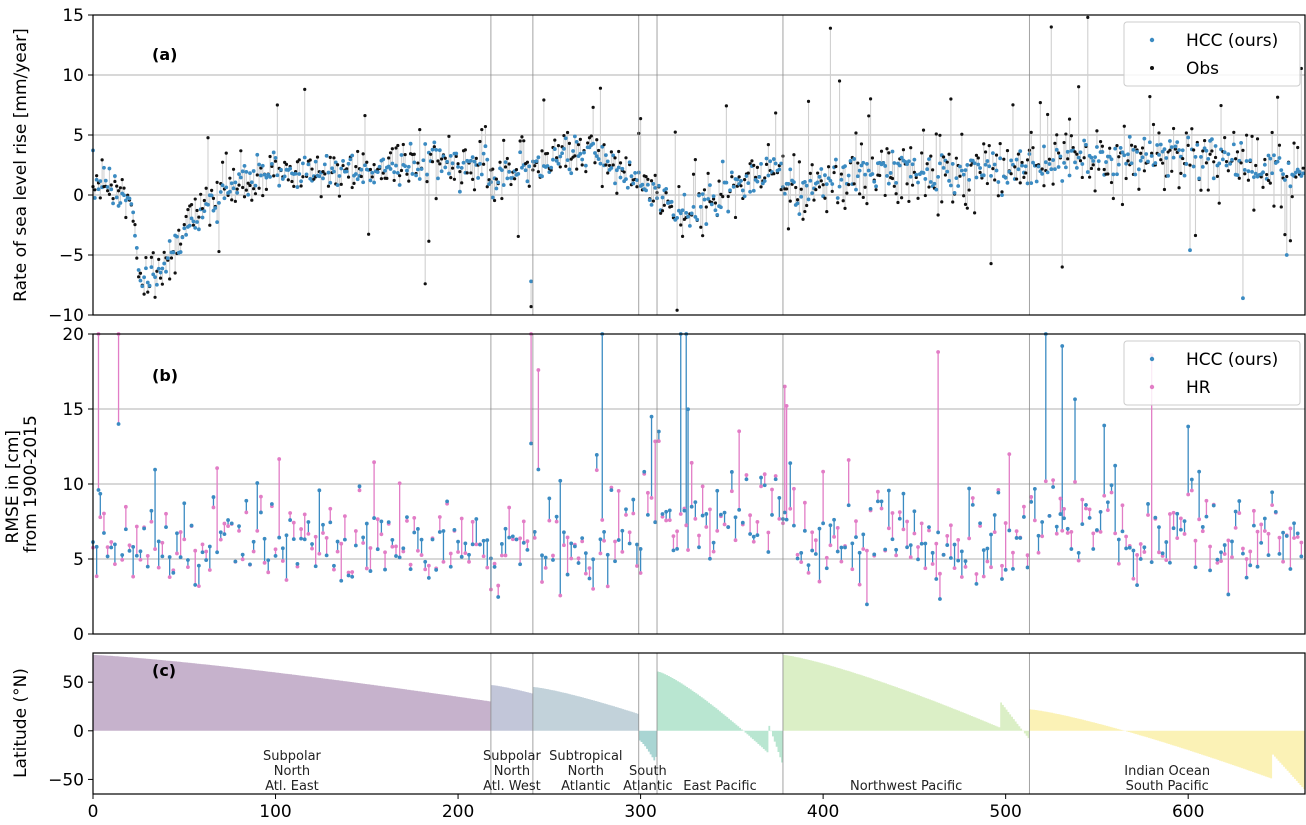 This screenshot has height=825, width=1306. Describe the element at coordinates (1005, 812) in the screenshot. I see `panel-c-xtick-label: 500` at that location.